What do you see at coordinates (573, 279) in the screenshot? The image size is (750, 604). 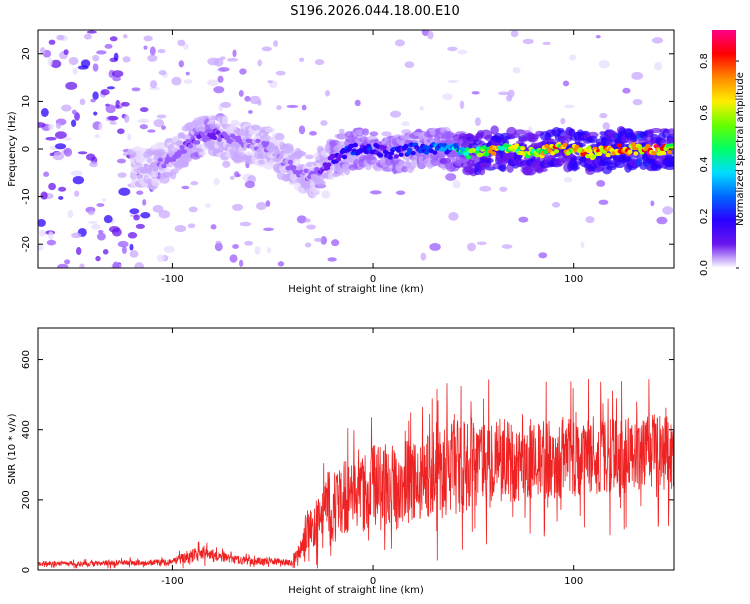 I see `spectrogram-x-tick-label: 100` at bounding box center [573, 279].